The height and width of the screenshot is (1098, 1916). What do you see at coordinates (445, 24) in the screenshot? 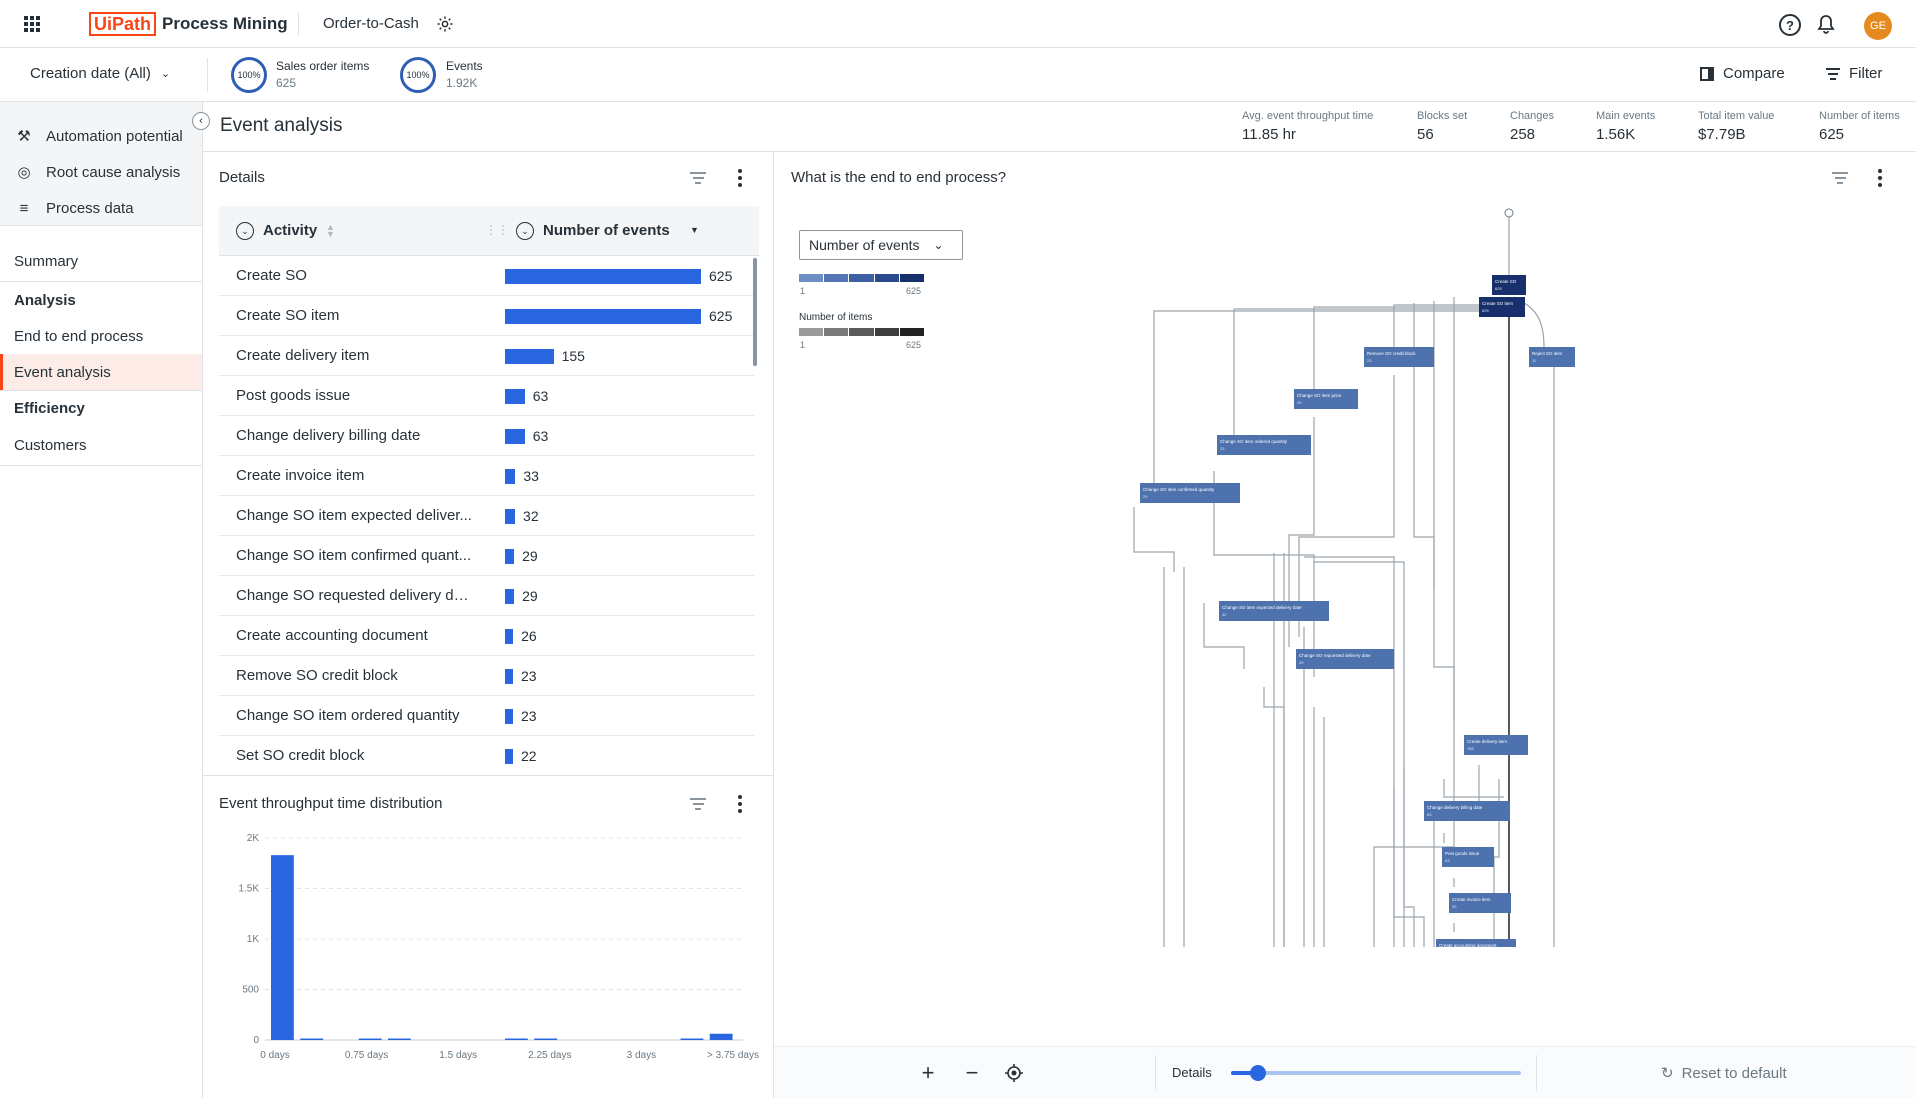
I see `gear-icon` at bounding box center [445, 24].